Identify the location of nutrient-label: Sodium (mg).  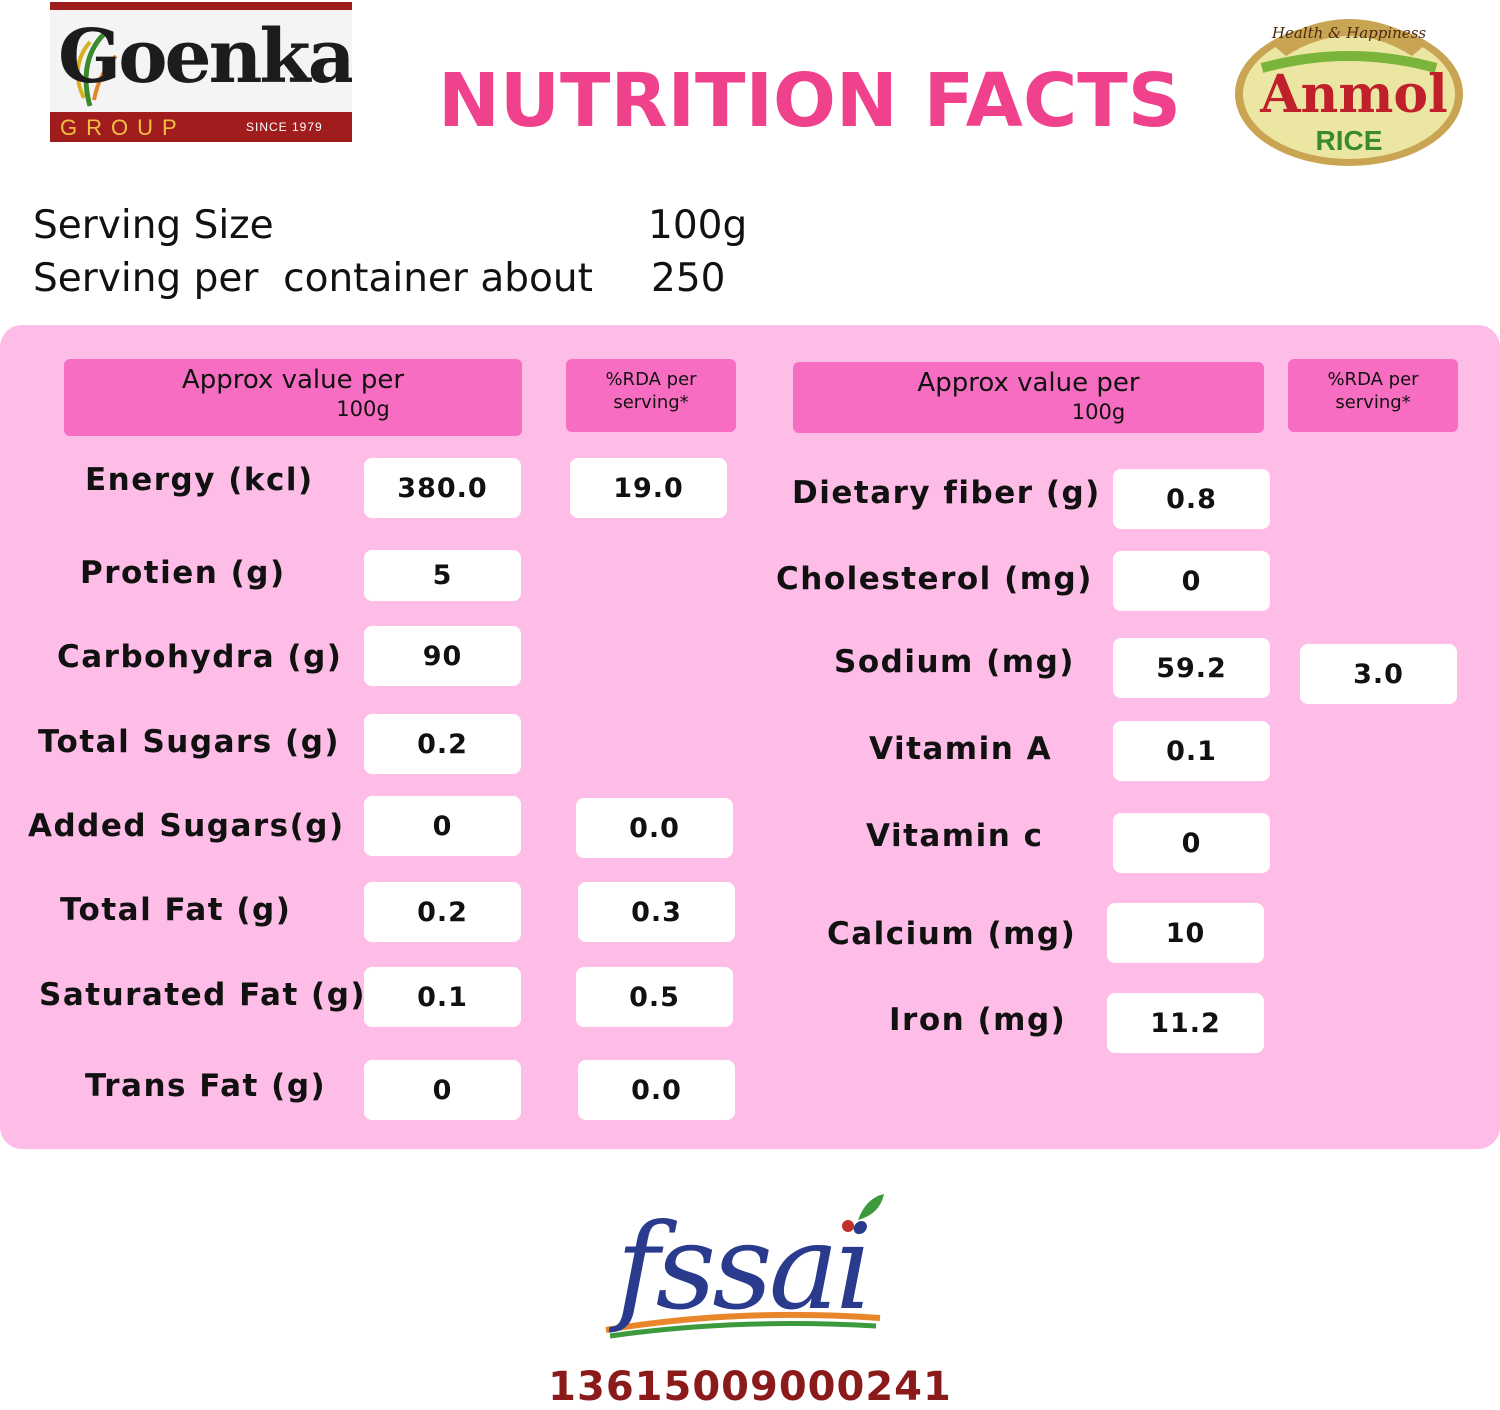
(954, 662).